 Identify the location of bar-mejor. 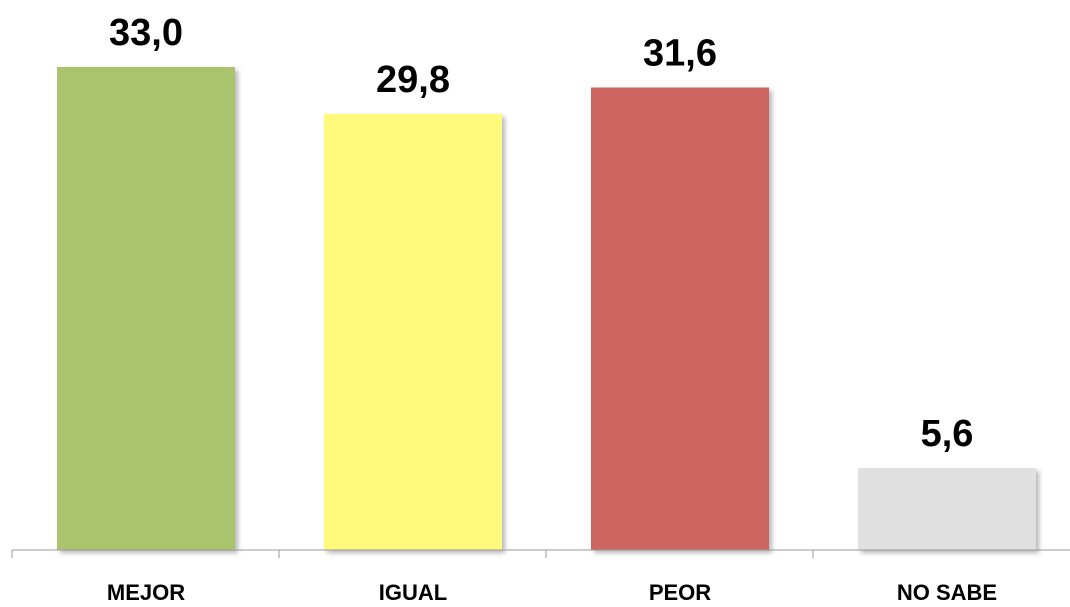
(146, 308).